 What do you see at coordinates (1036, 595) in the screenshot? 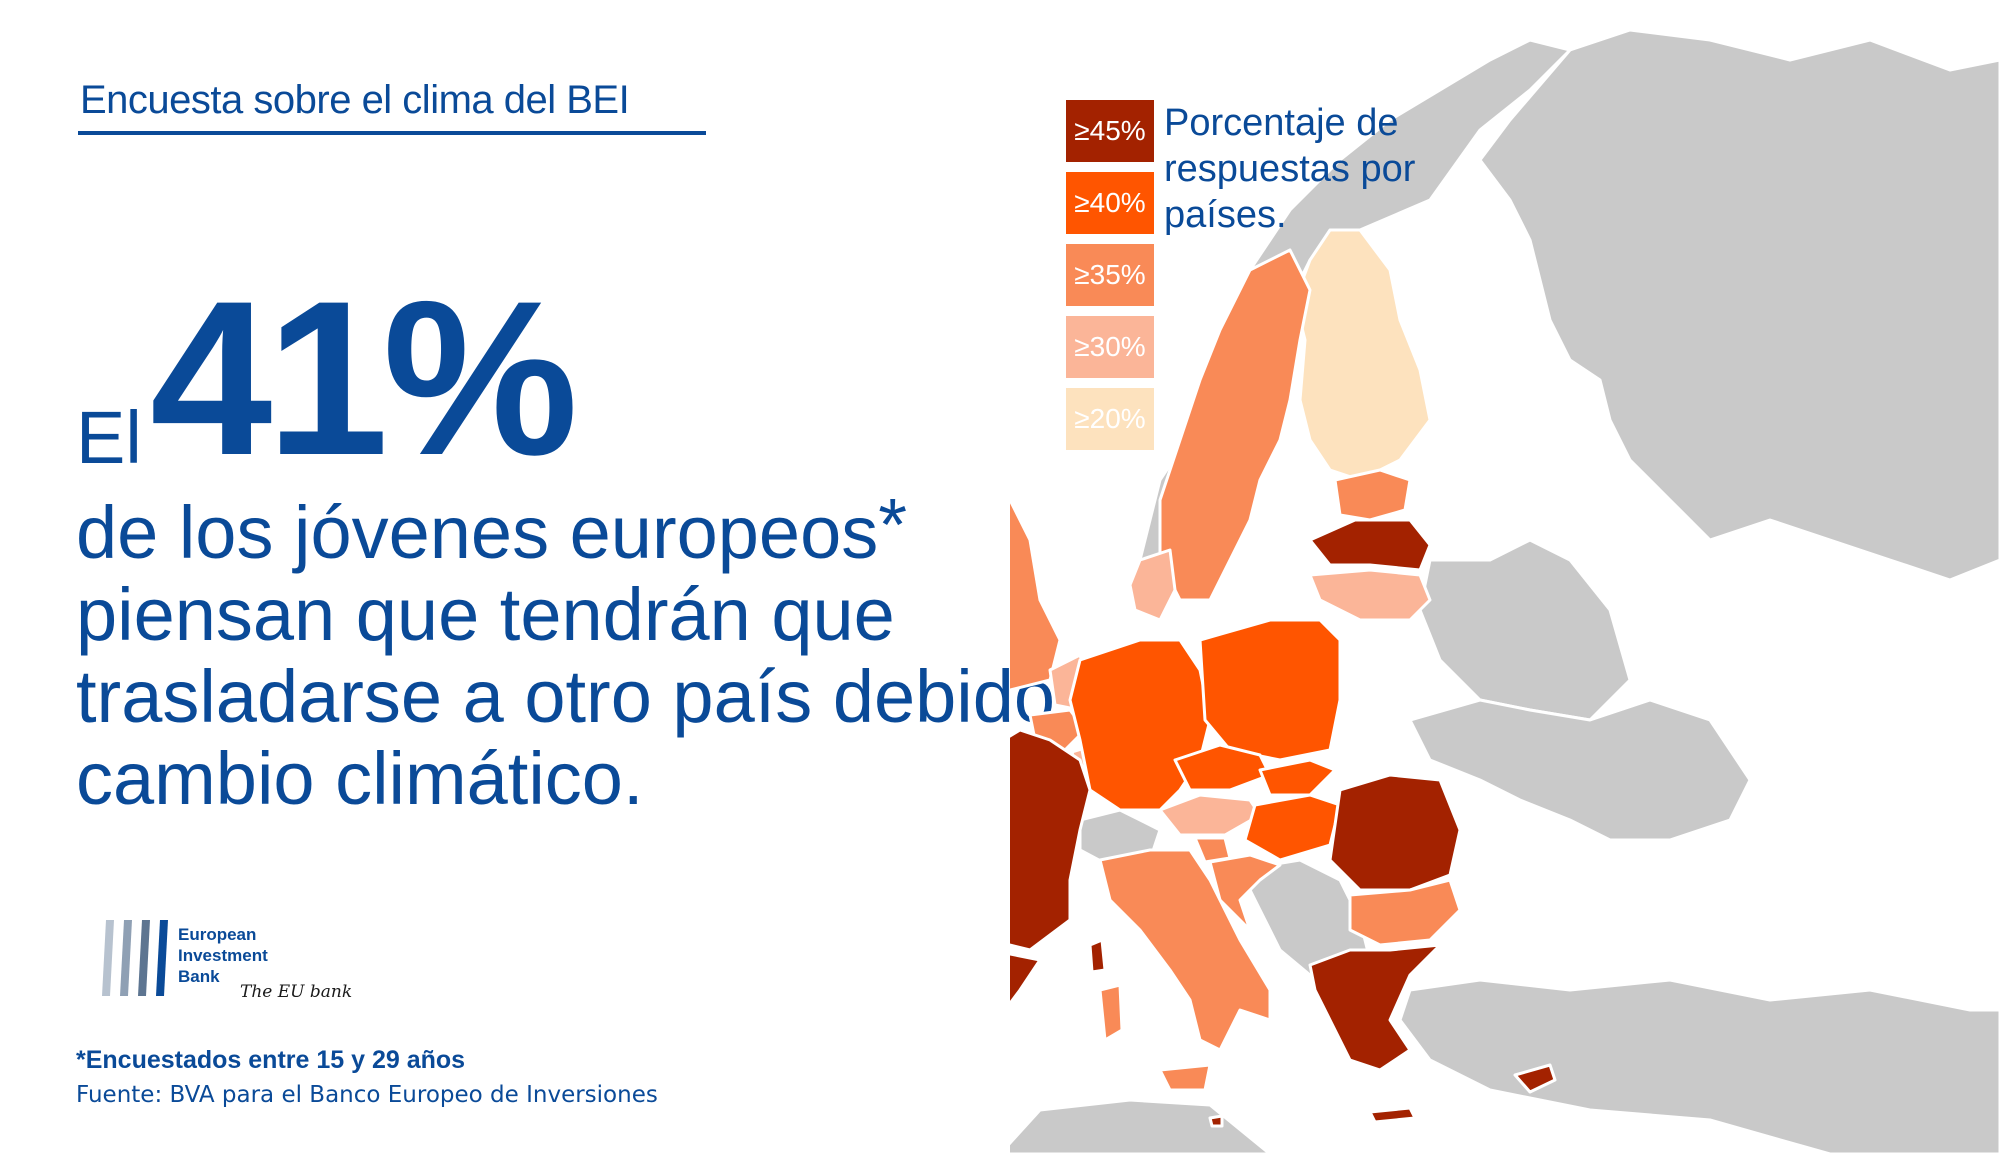
I see `region-united-kingdom` at bounding box center [1036, 595].